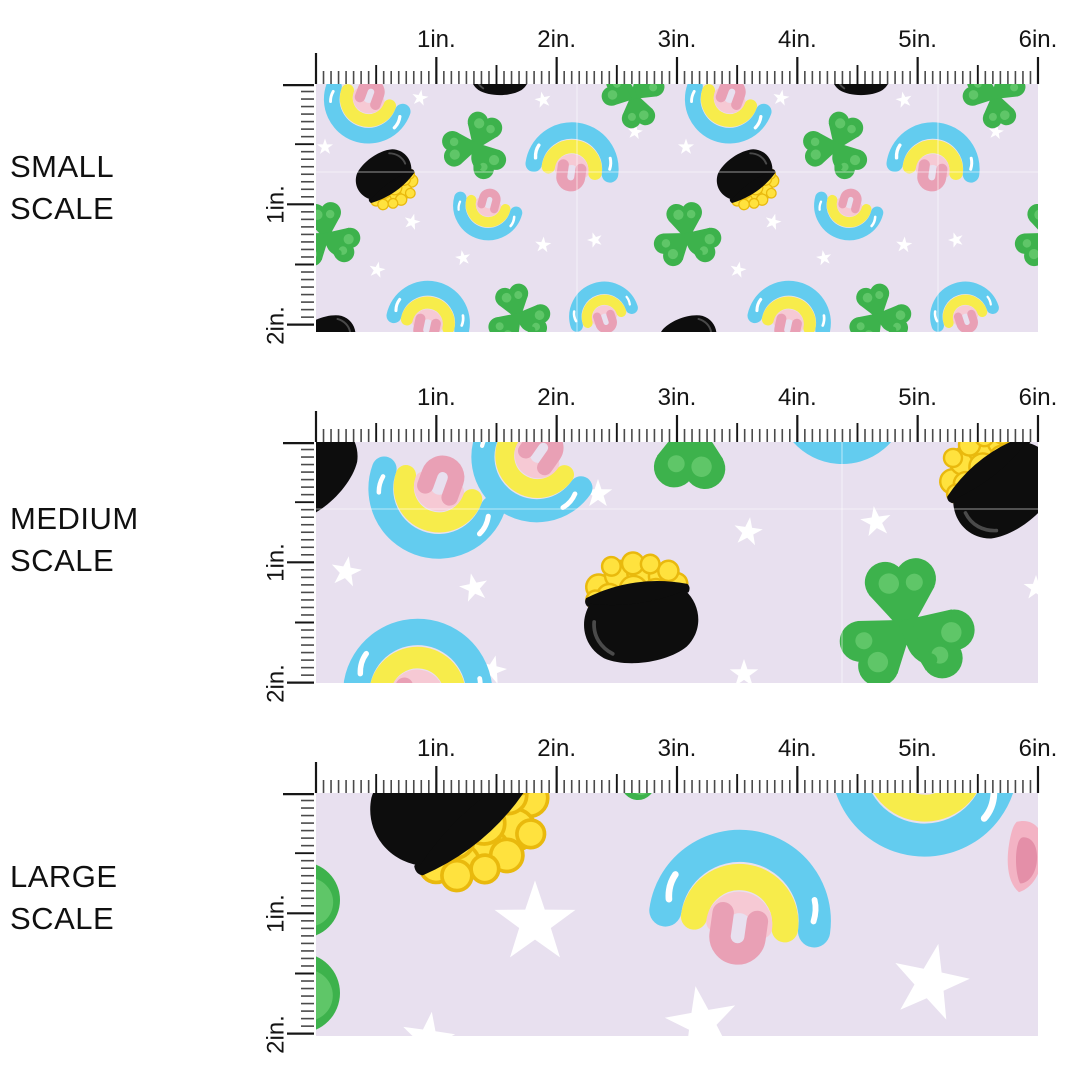 The width and height of the screenshot is (1080, 1080). What do you see at coordinates (677, 39) in the screenshot?
I see `h-ruler-label-small-3in: 3in.` at bounding box center [677, 39].